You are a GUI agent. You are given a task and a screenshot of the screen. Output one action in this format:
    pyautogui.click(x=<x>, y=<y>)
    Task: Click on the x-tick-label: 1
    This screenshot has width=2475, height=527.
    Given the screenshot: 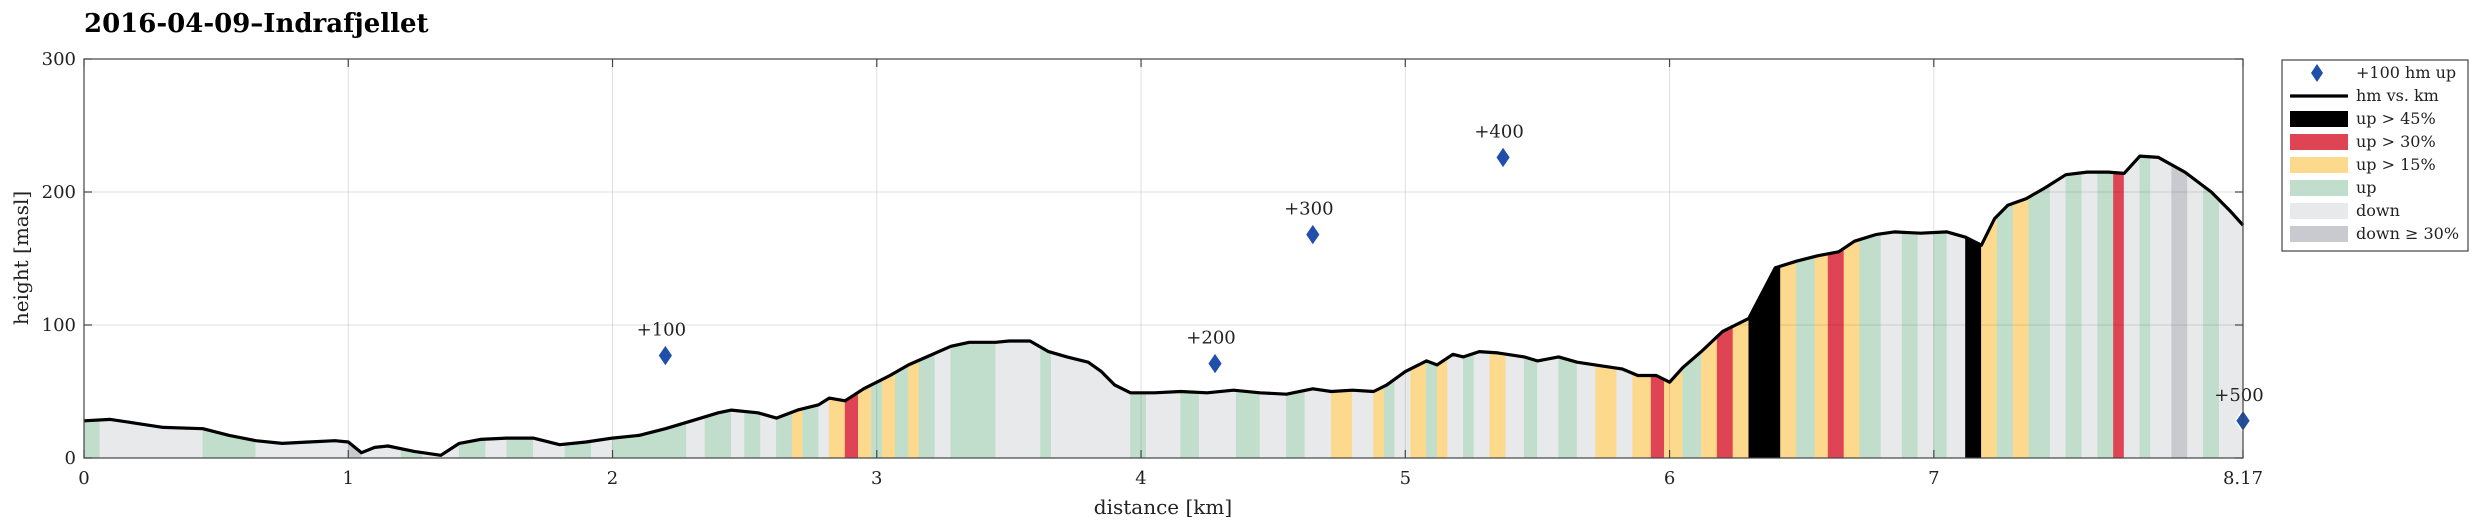 What is the action you would take?
    pyautogui.click(x=348, y=478)
    